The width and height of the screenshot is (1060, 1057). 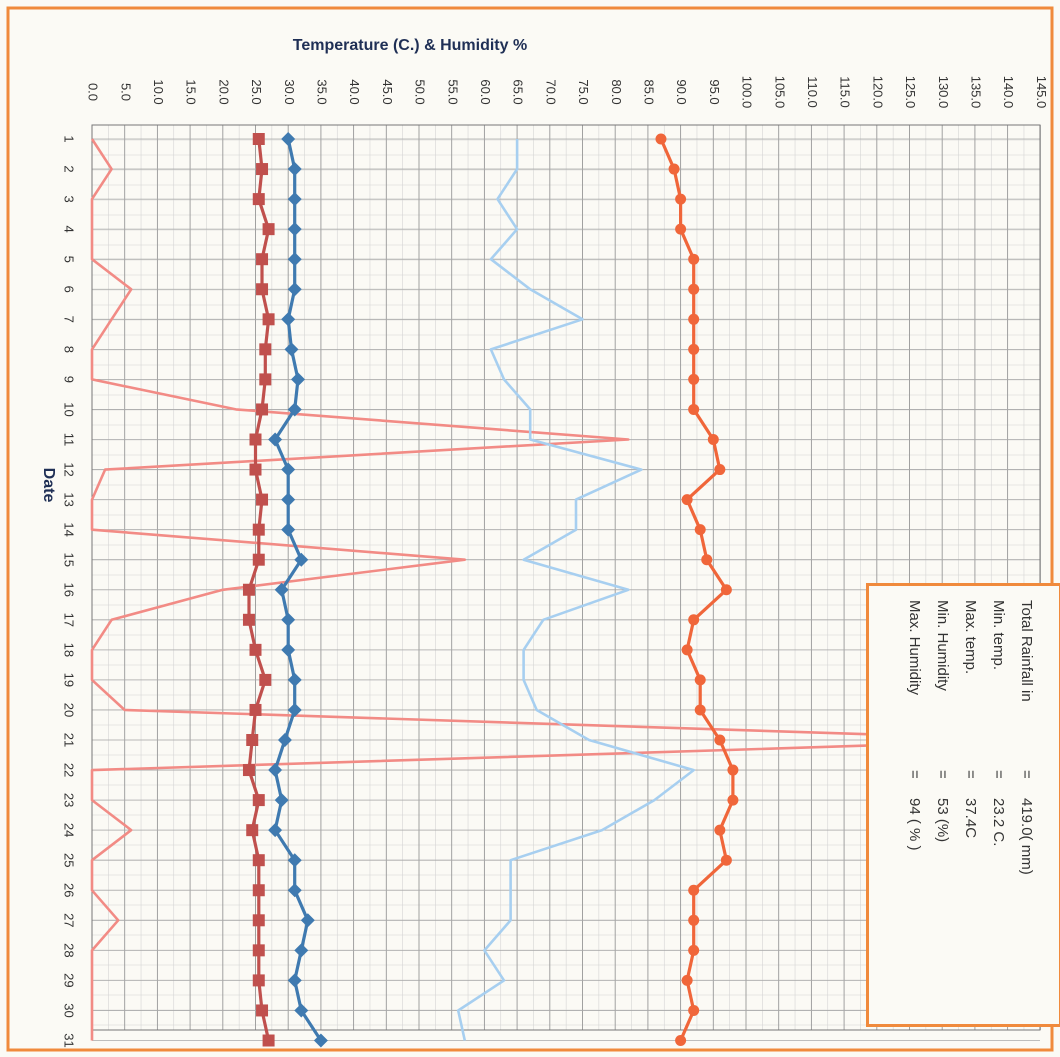 I want to click on x-tick-label: 31, so click(x=69, y=1040).